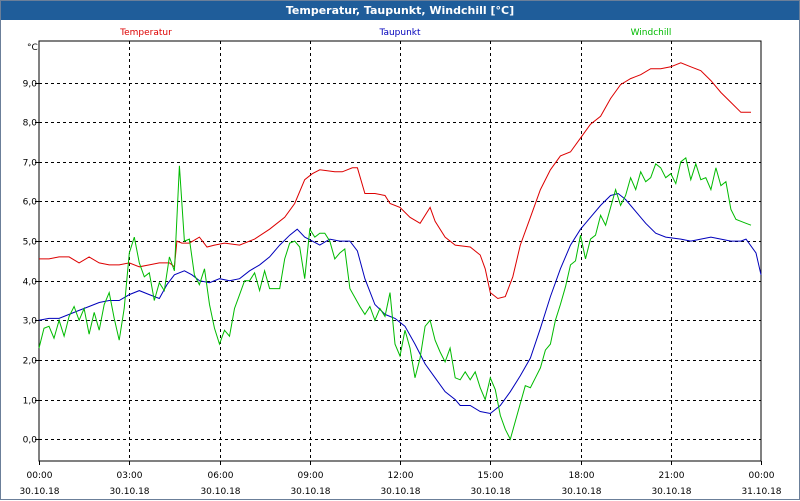  Describe the element at coordinates (32, 48) in the screenshot. I see `y-axis-unit-label: °C` at that location.